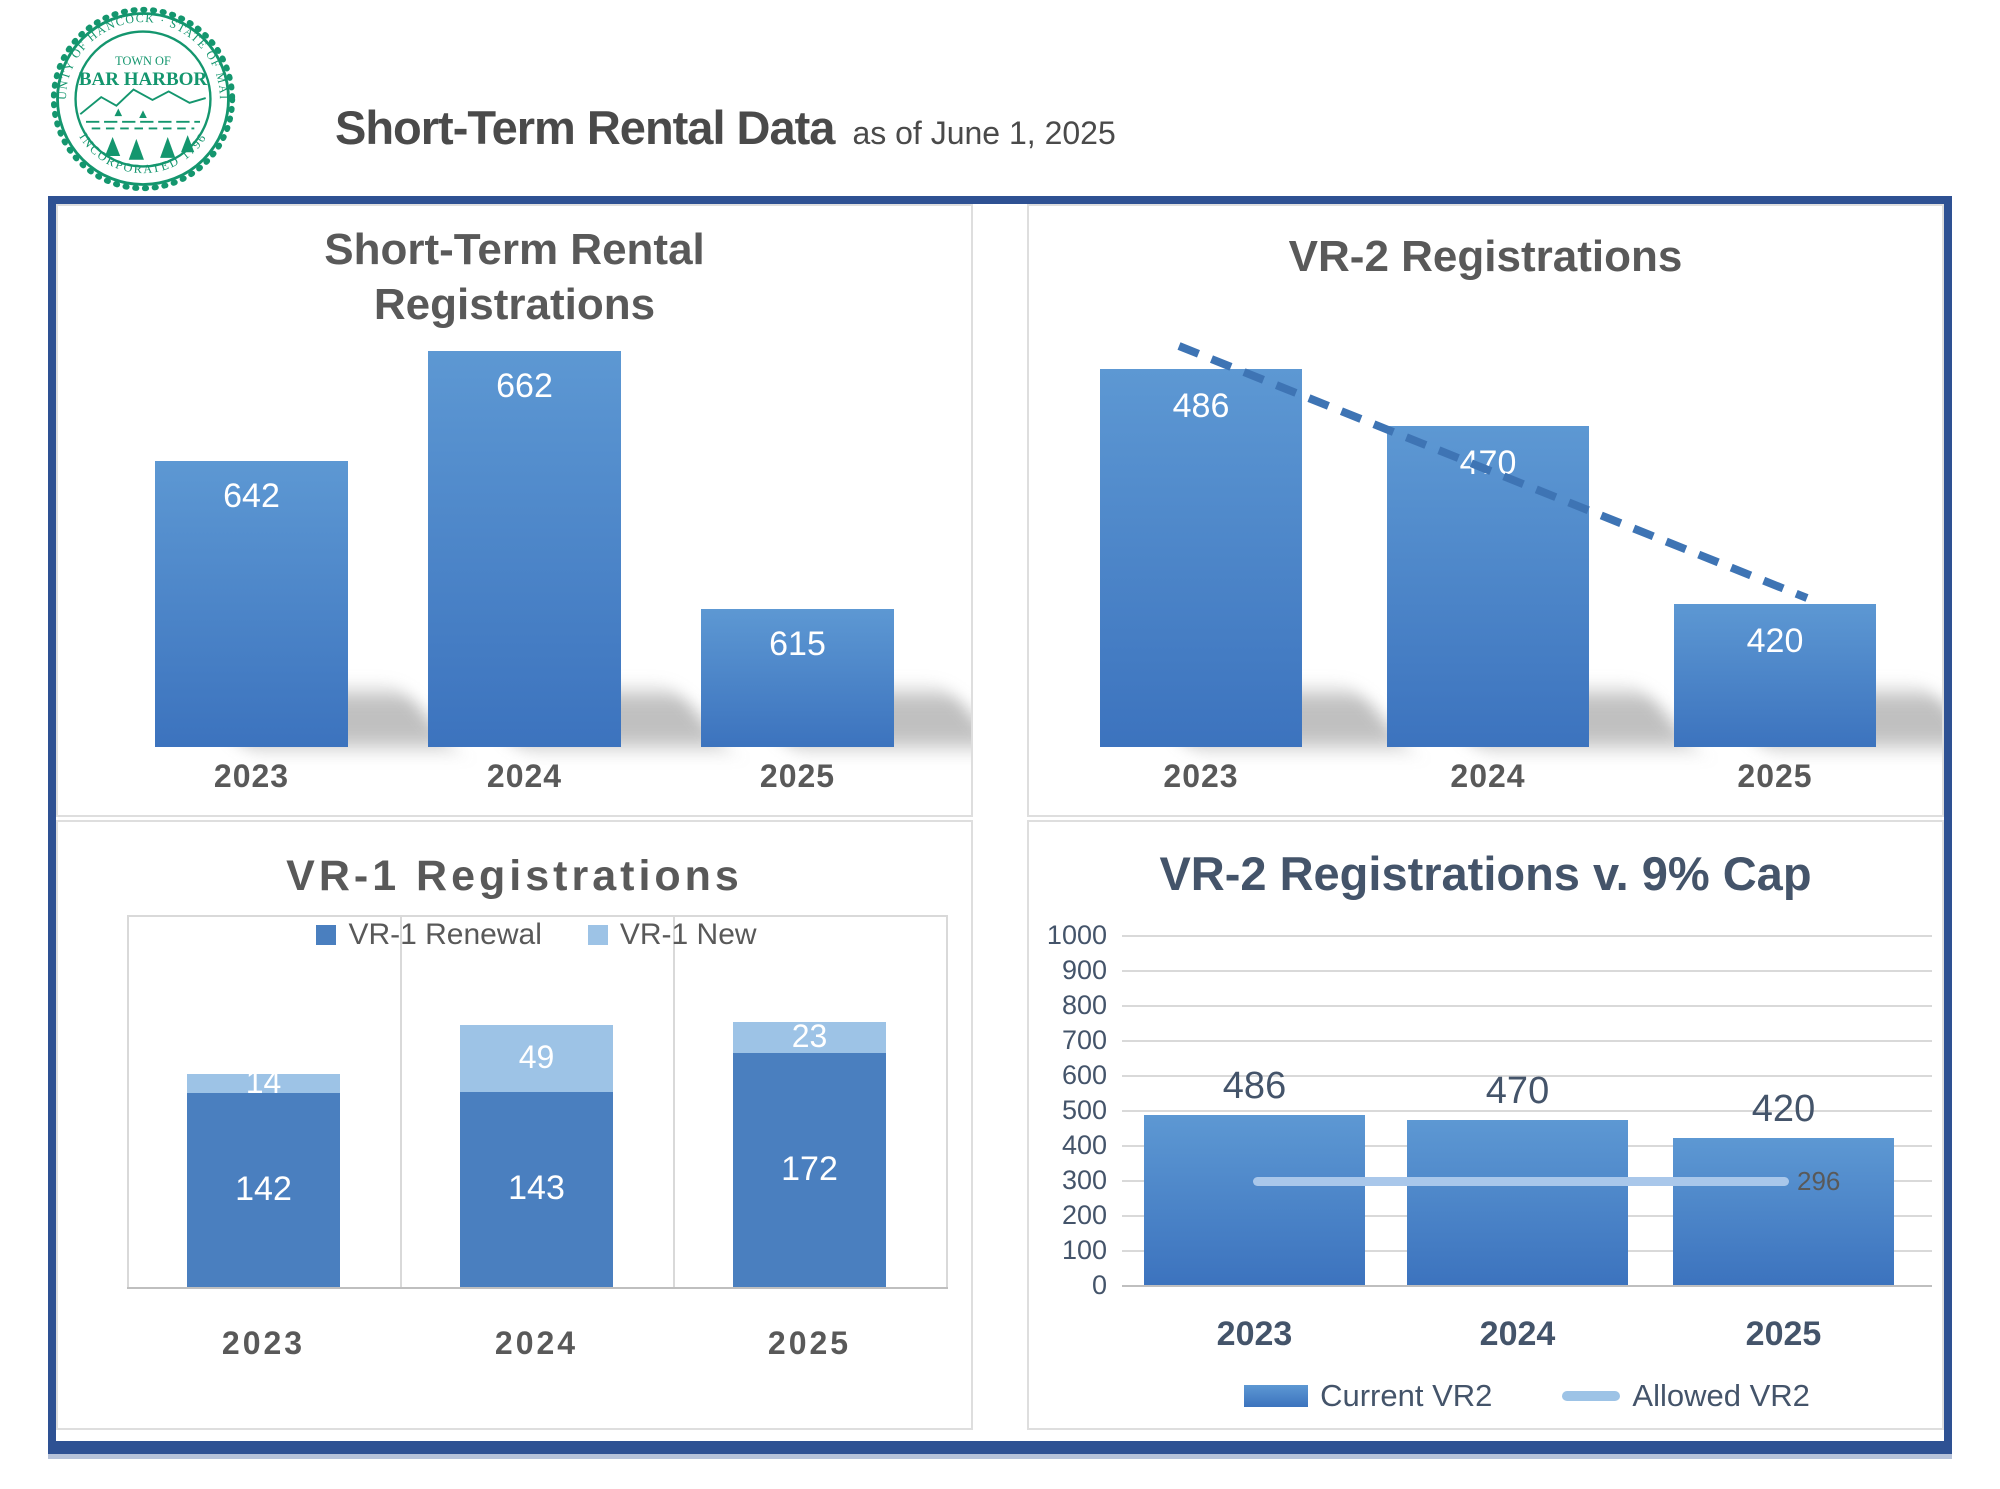 This screenshot has height=1489, width=2000. Describe the element at coordinates (1084, 1180) in the screenshot. I see `y-tick-label: 300` at that location.